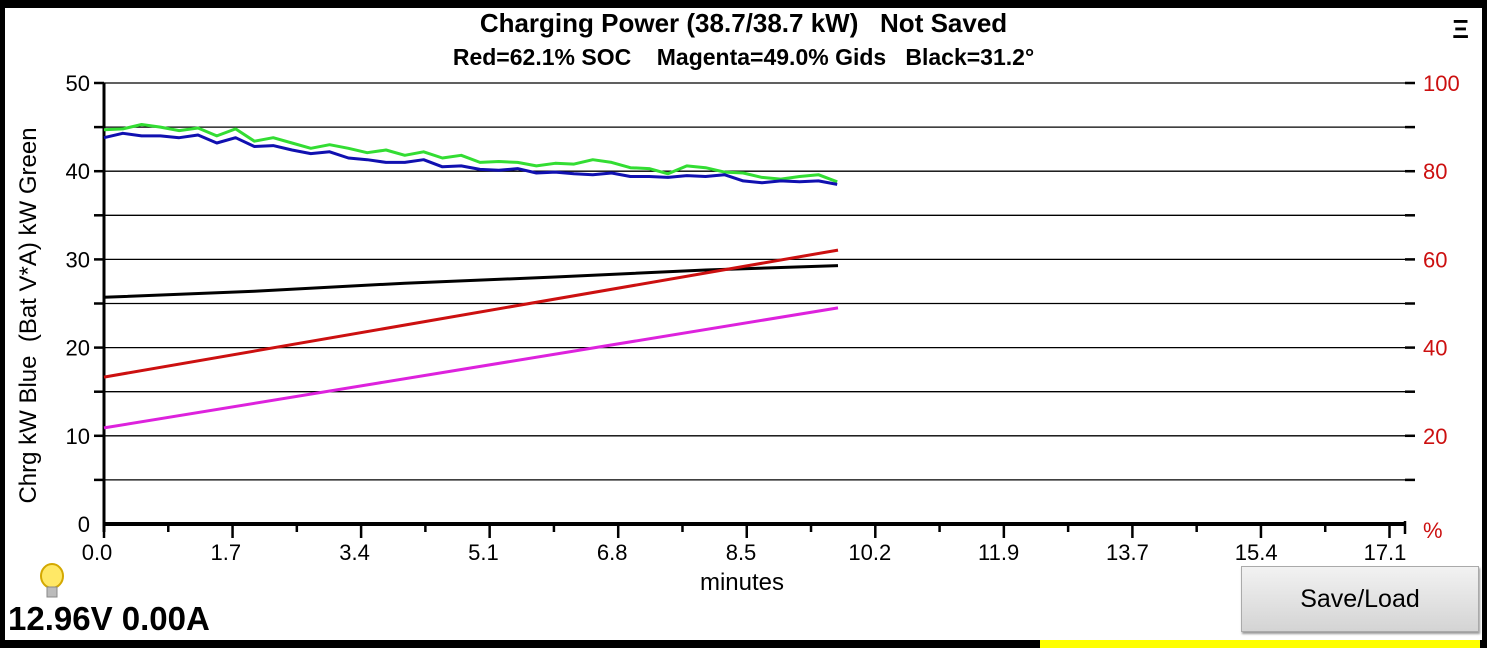 Image resolution: width=1487 pixels, height=648 pixels. I want to click on y-tick-label: 30, so click(78, 259).